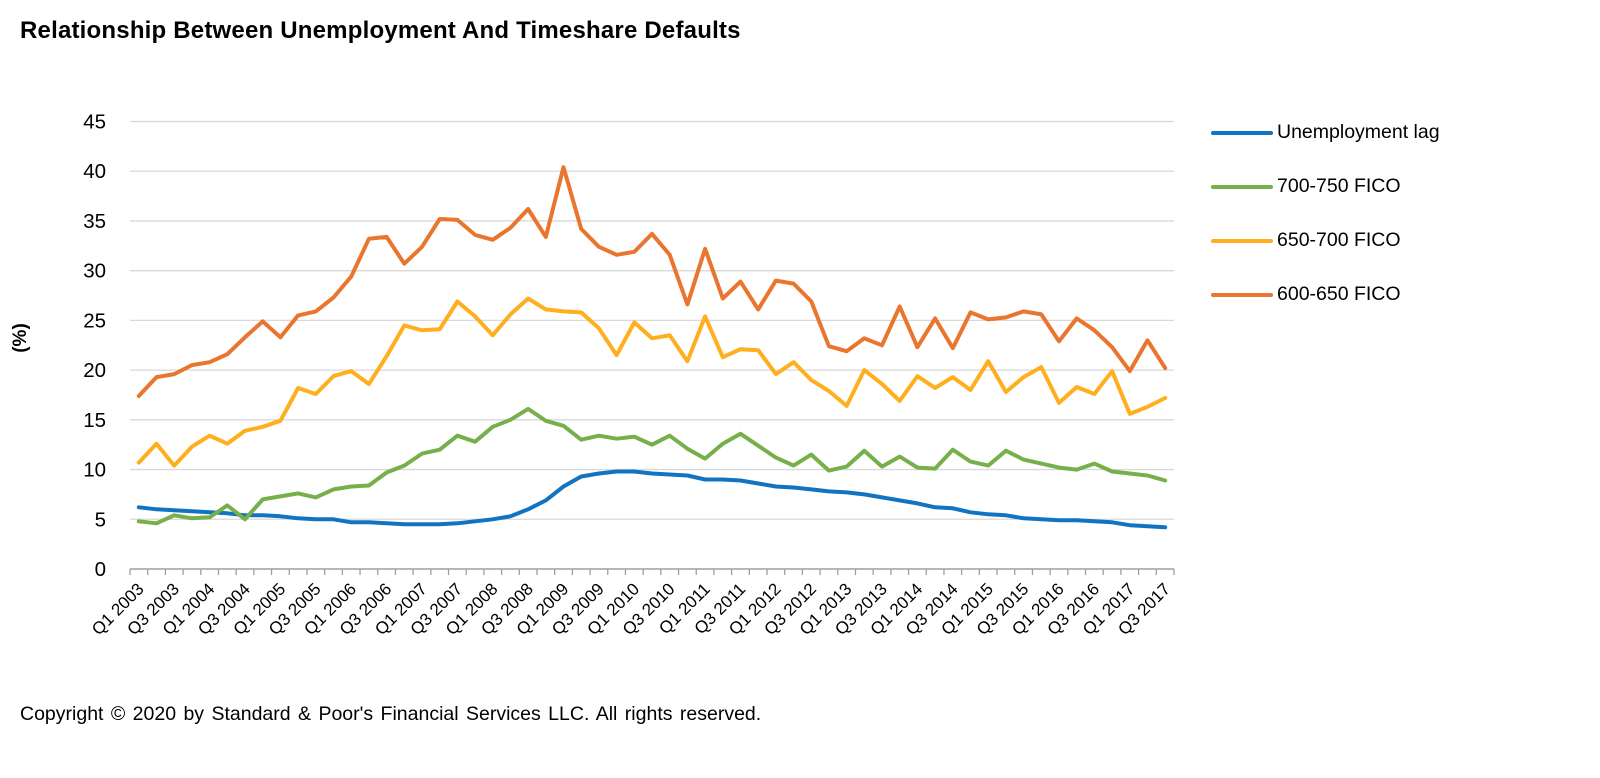 The image size is (1600, 778). I want to click on y-tick-label: 25, so click(94, 320).